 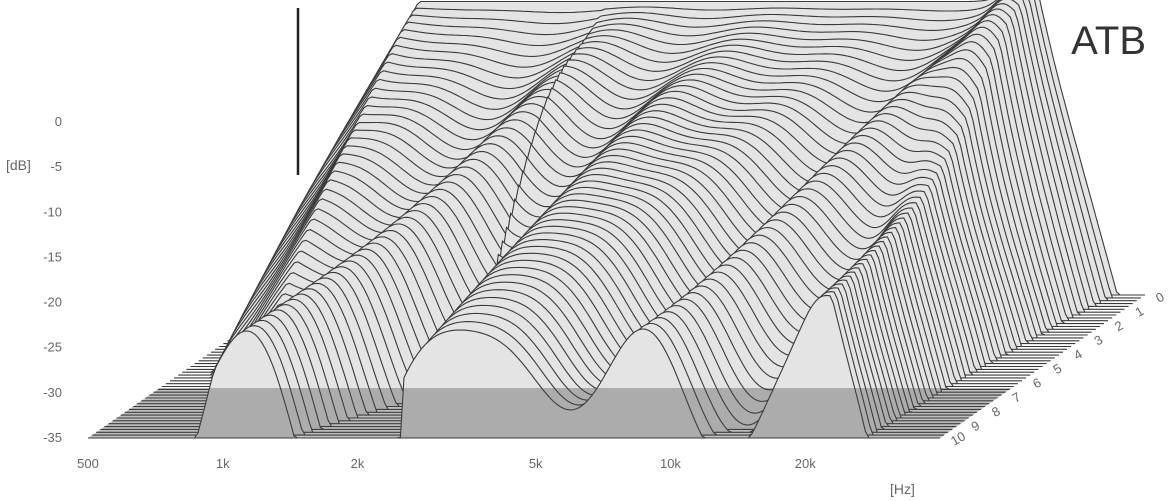 What do you see at coordinates (446, 463) in the screenshot?
I see `x-axis-ticks: 500 1k 2k 5k 10k 20k` at bounding box center [446, 463].